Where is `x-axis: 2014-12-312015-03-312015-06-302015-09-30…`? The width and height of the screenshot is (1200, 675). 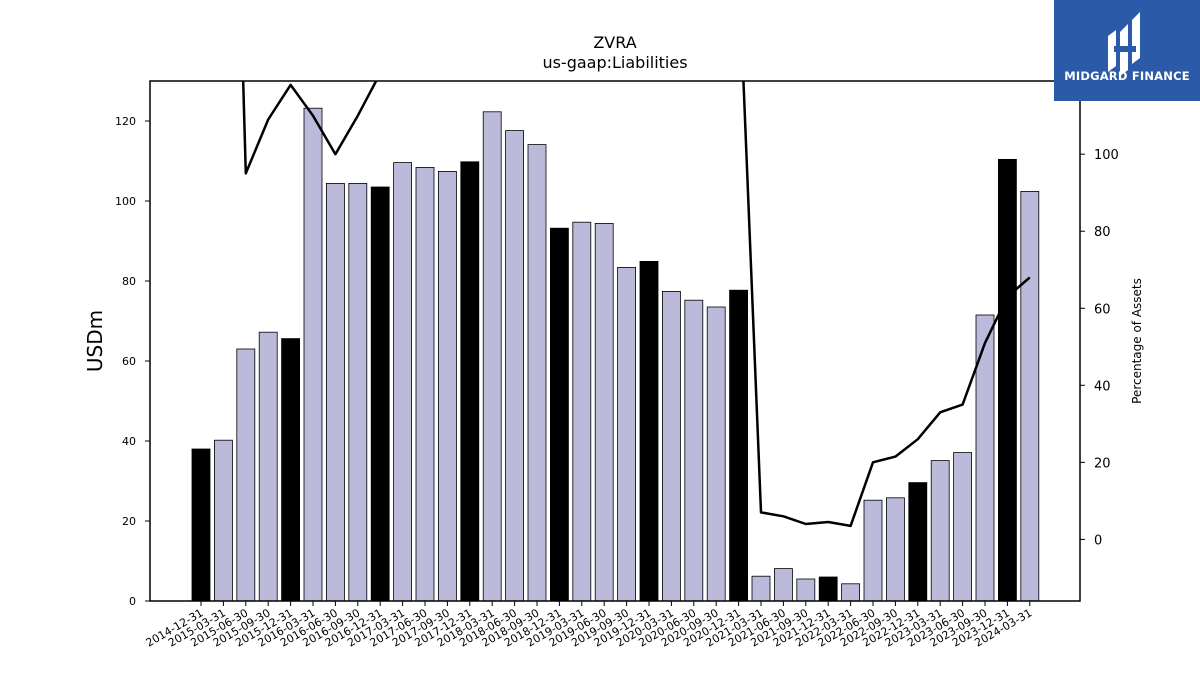
x-axis: 2014-12-312015-03-312015-06-302015-09-30… is located at coordinates (589, 625).